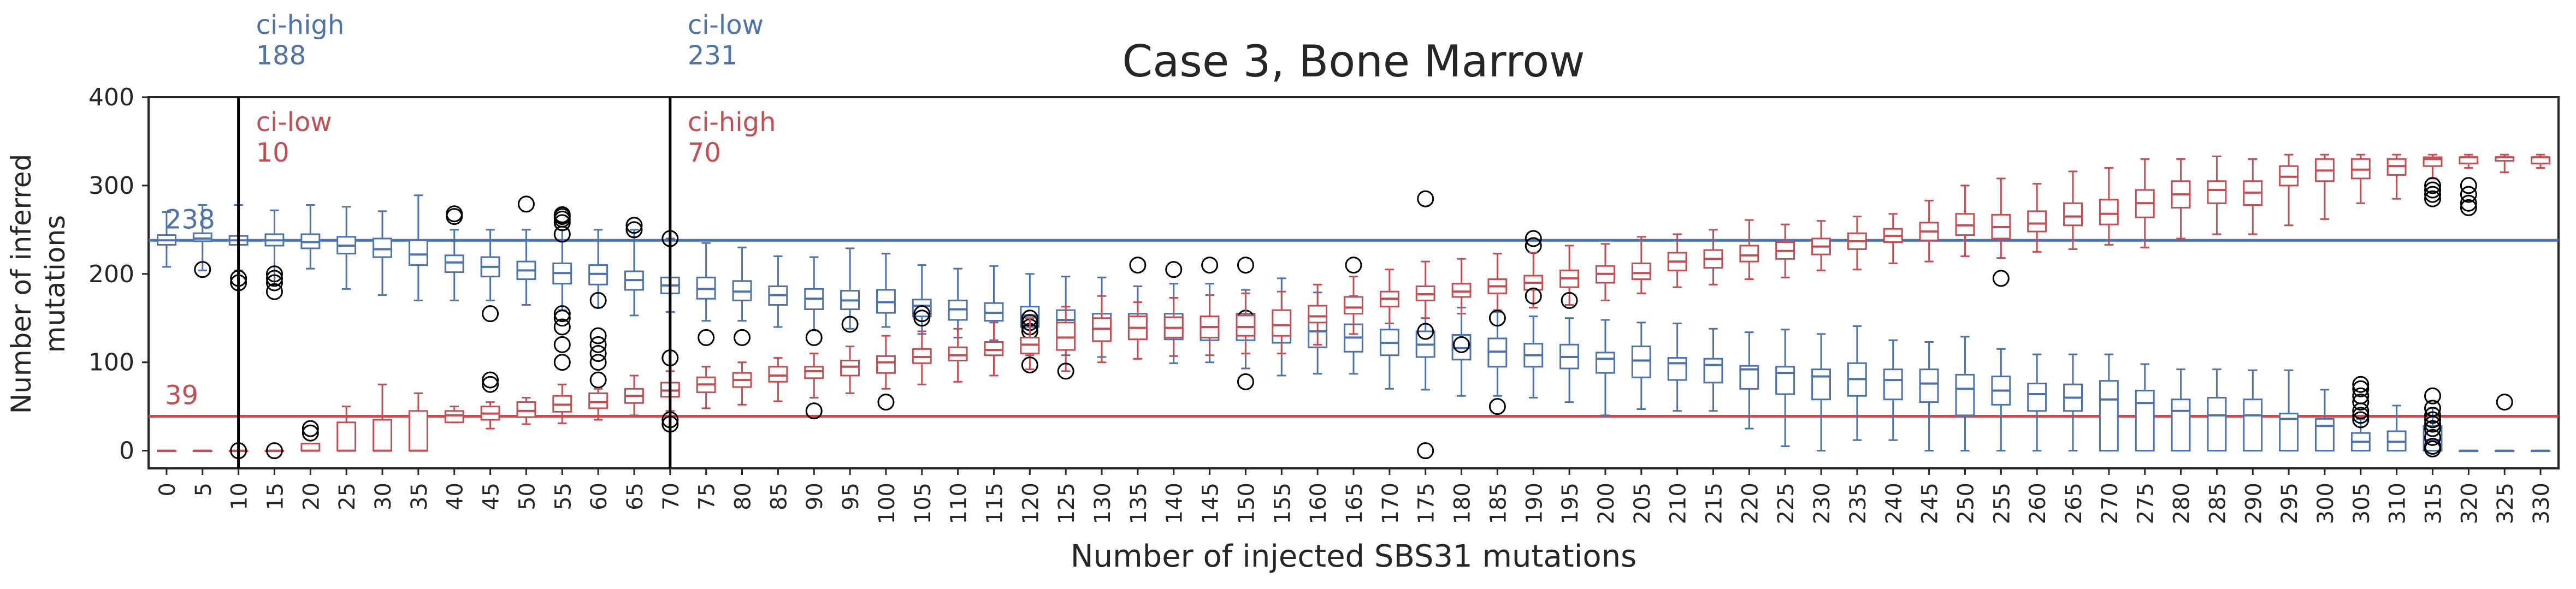 The image size is (2576, 589). I want to click on x-tick-label: 280, so click(2182, 503).